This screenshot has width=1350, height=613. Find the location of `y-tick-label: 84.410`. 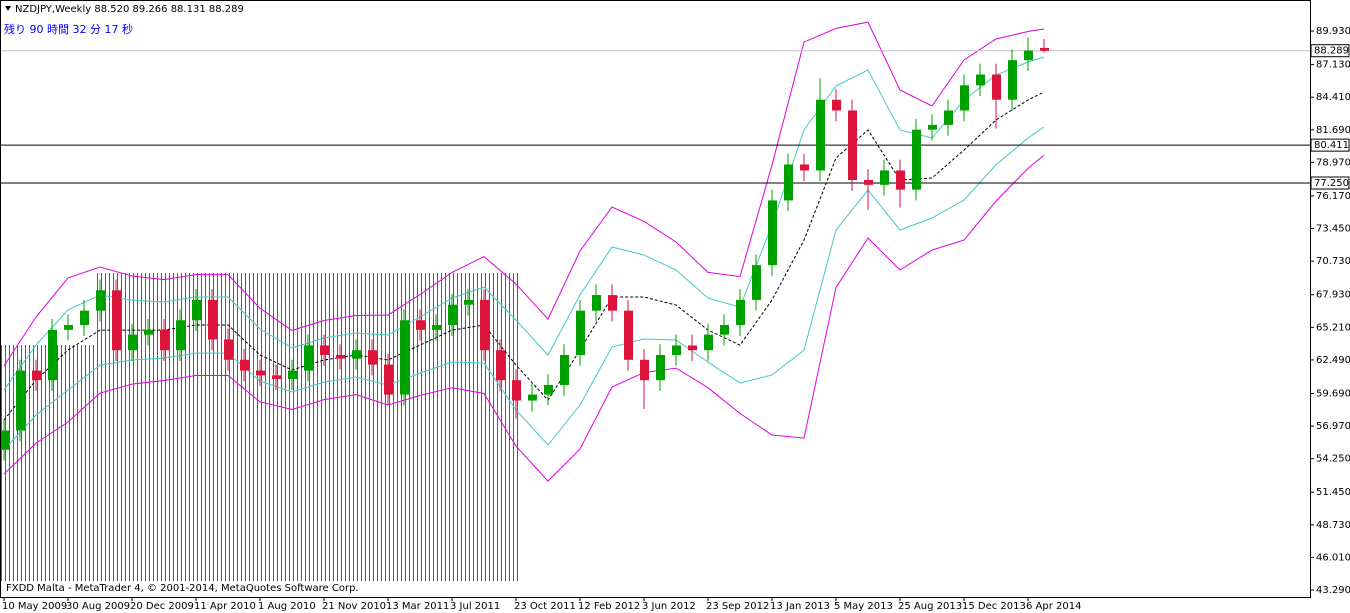

y-tick-label: 84.410 is located at coordinates (1333, 97).